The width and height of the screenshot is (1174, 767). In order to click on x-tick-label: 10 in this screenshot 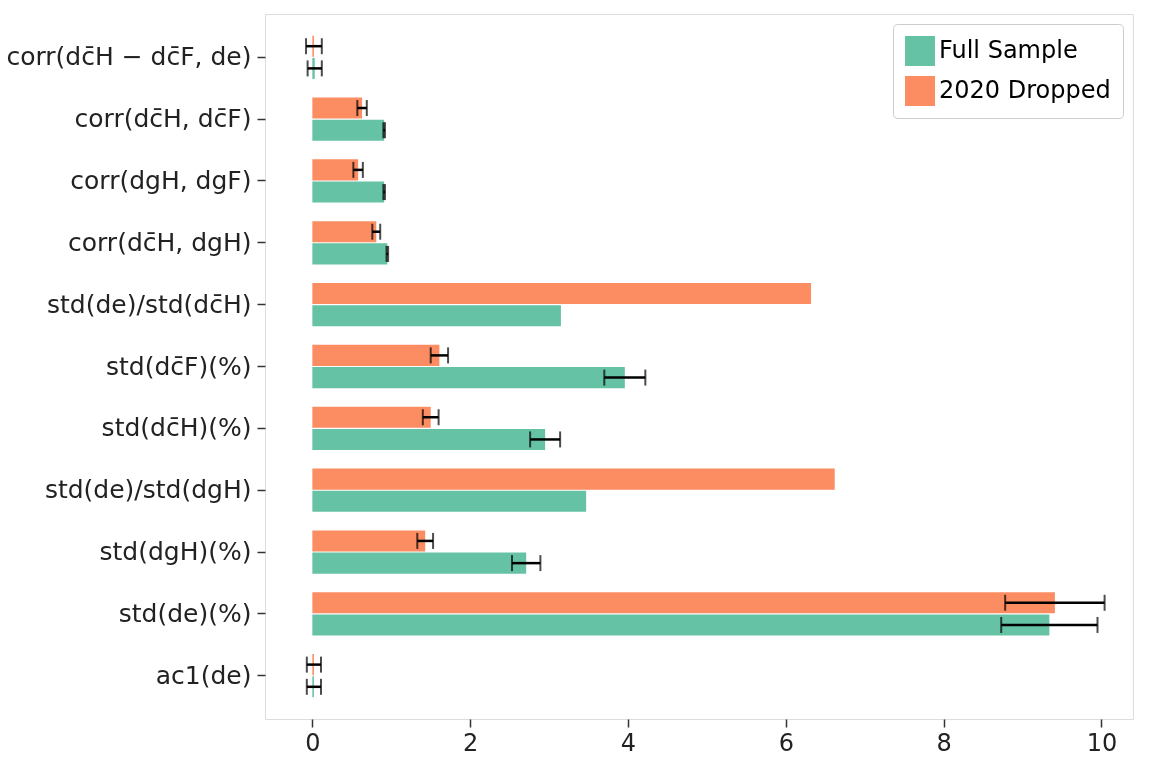, I will do `click(1102, 742)`.